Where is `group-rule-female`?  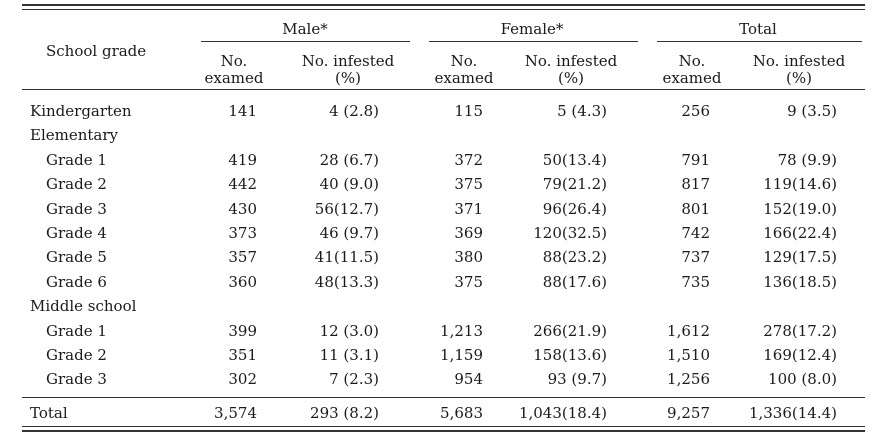 group-rule-female is located at coordinates (533, 41).